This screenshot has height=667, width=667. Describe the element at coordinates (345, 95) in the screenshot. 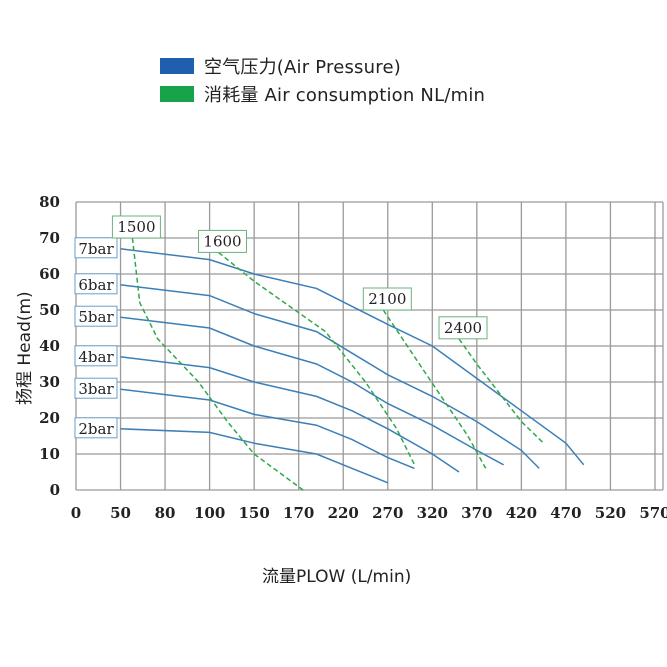

I see `legend-label-air-consumption: 消耗量 Air consumption NL/min` at that location.